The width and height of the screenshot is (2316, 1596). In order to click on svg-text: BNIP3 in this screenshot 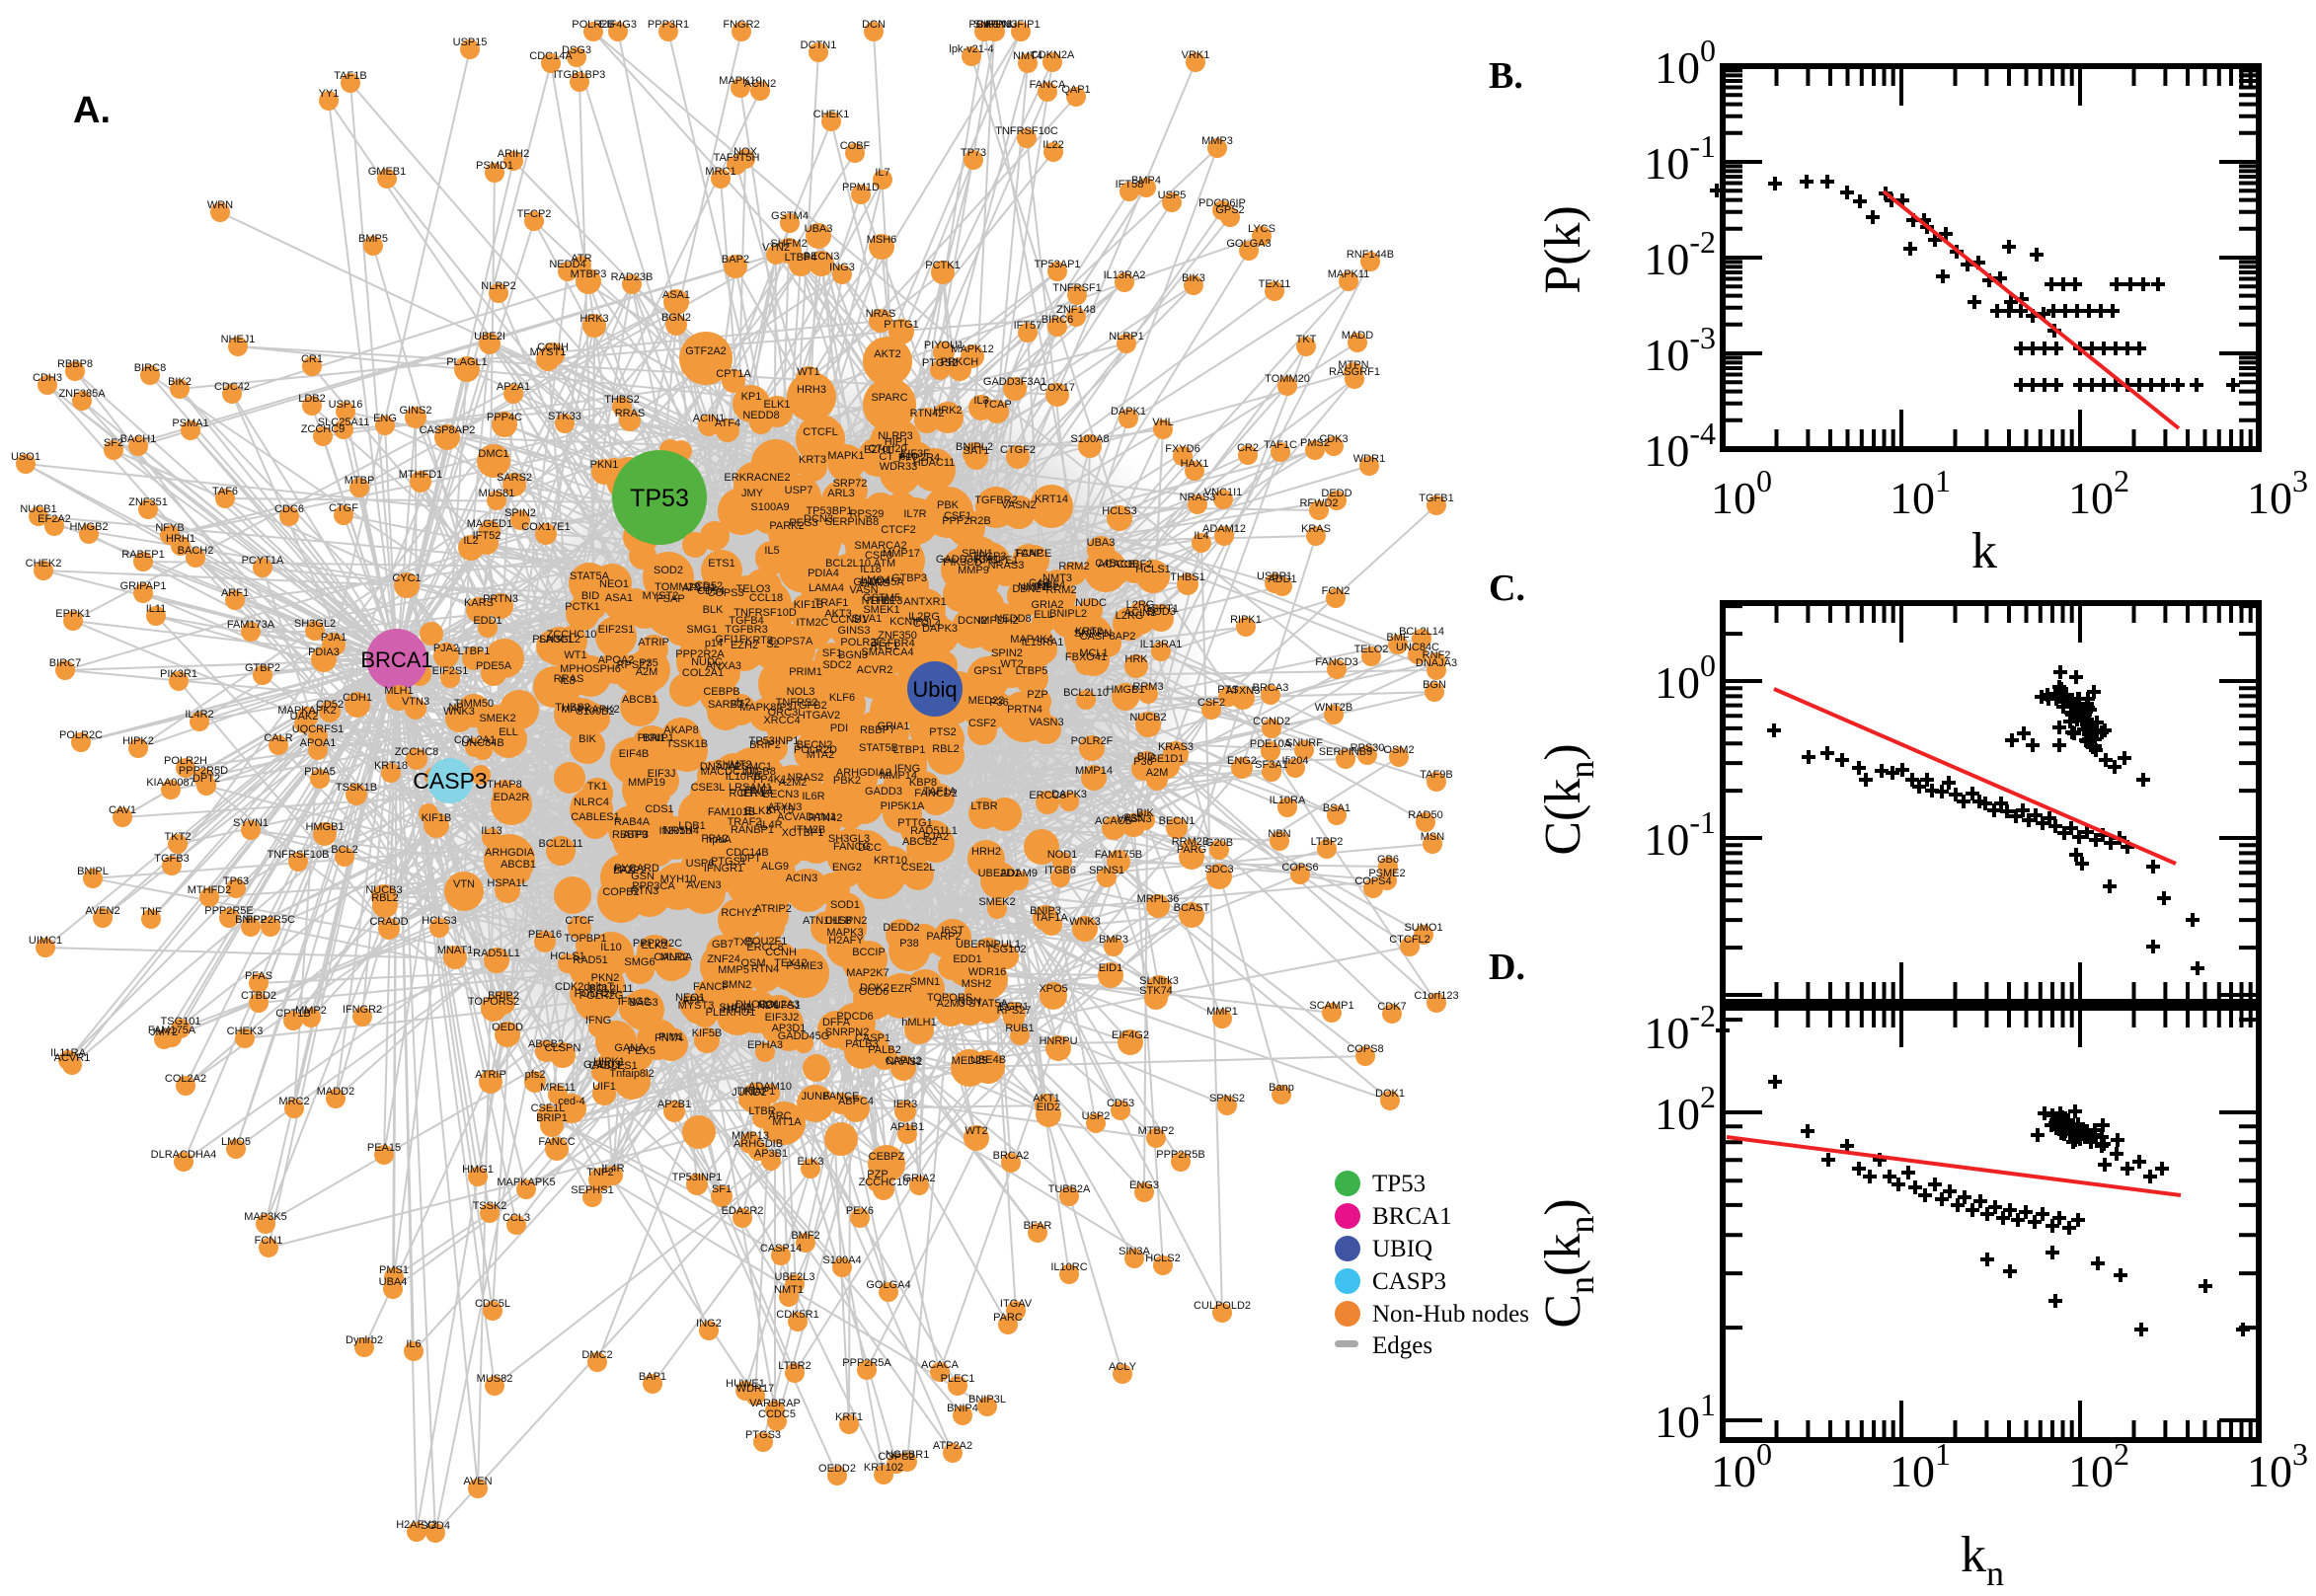, I will do `click(1046, 911)`.